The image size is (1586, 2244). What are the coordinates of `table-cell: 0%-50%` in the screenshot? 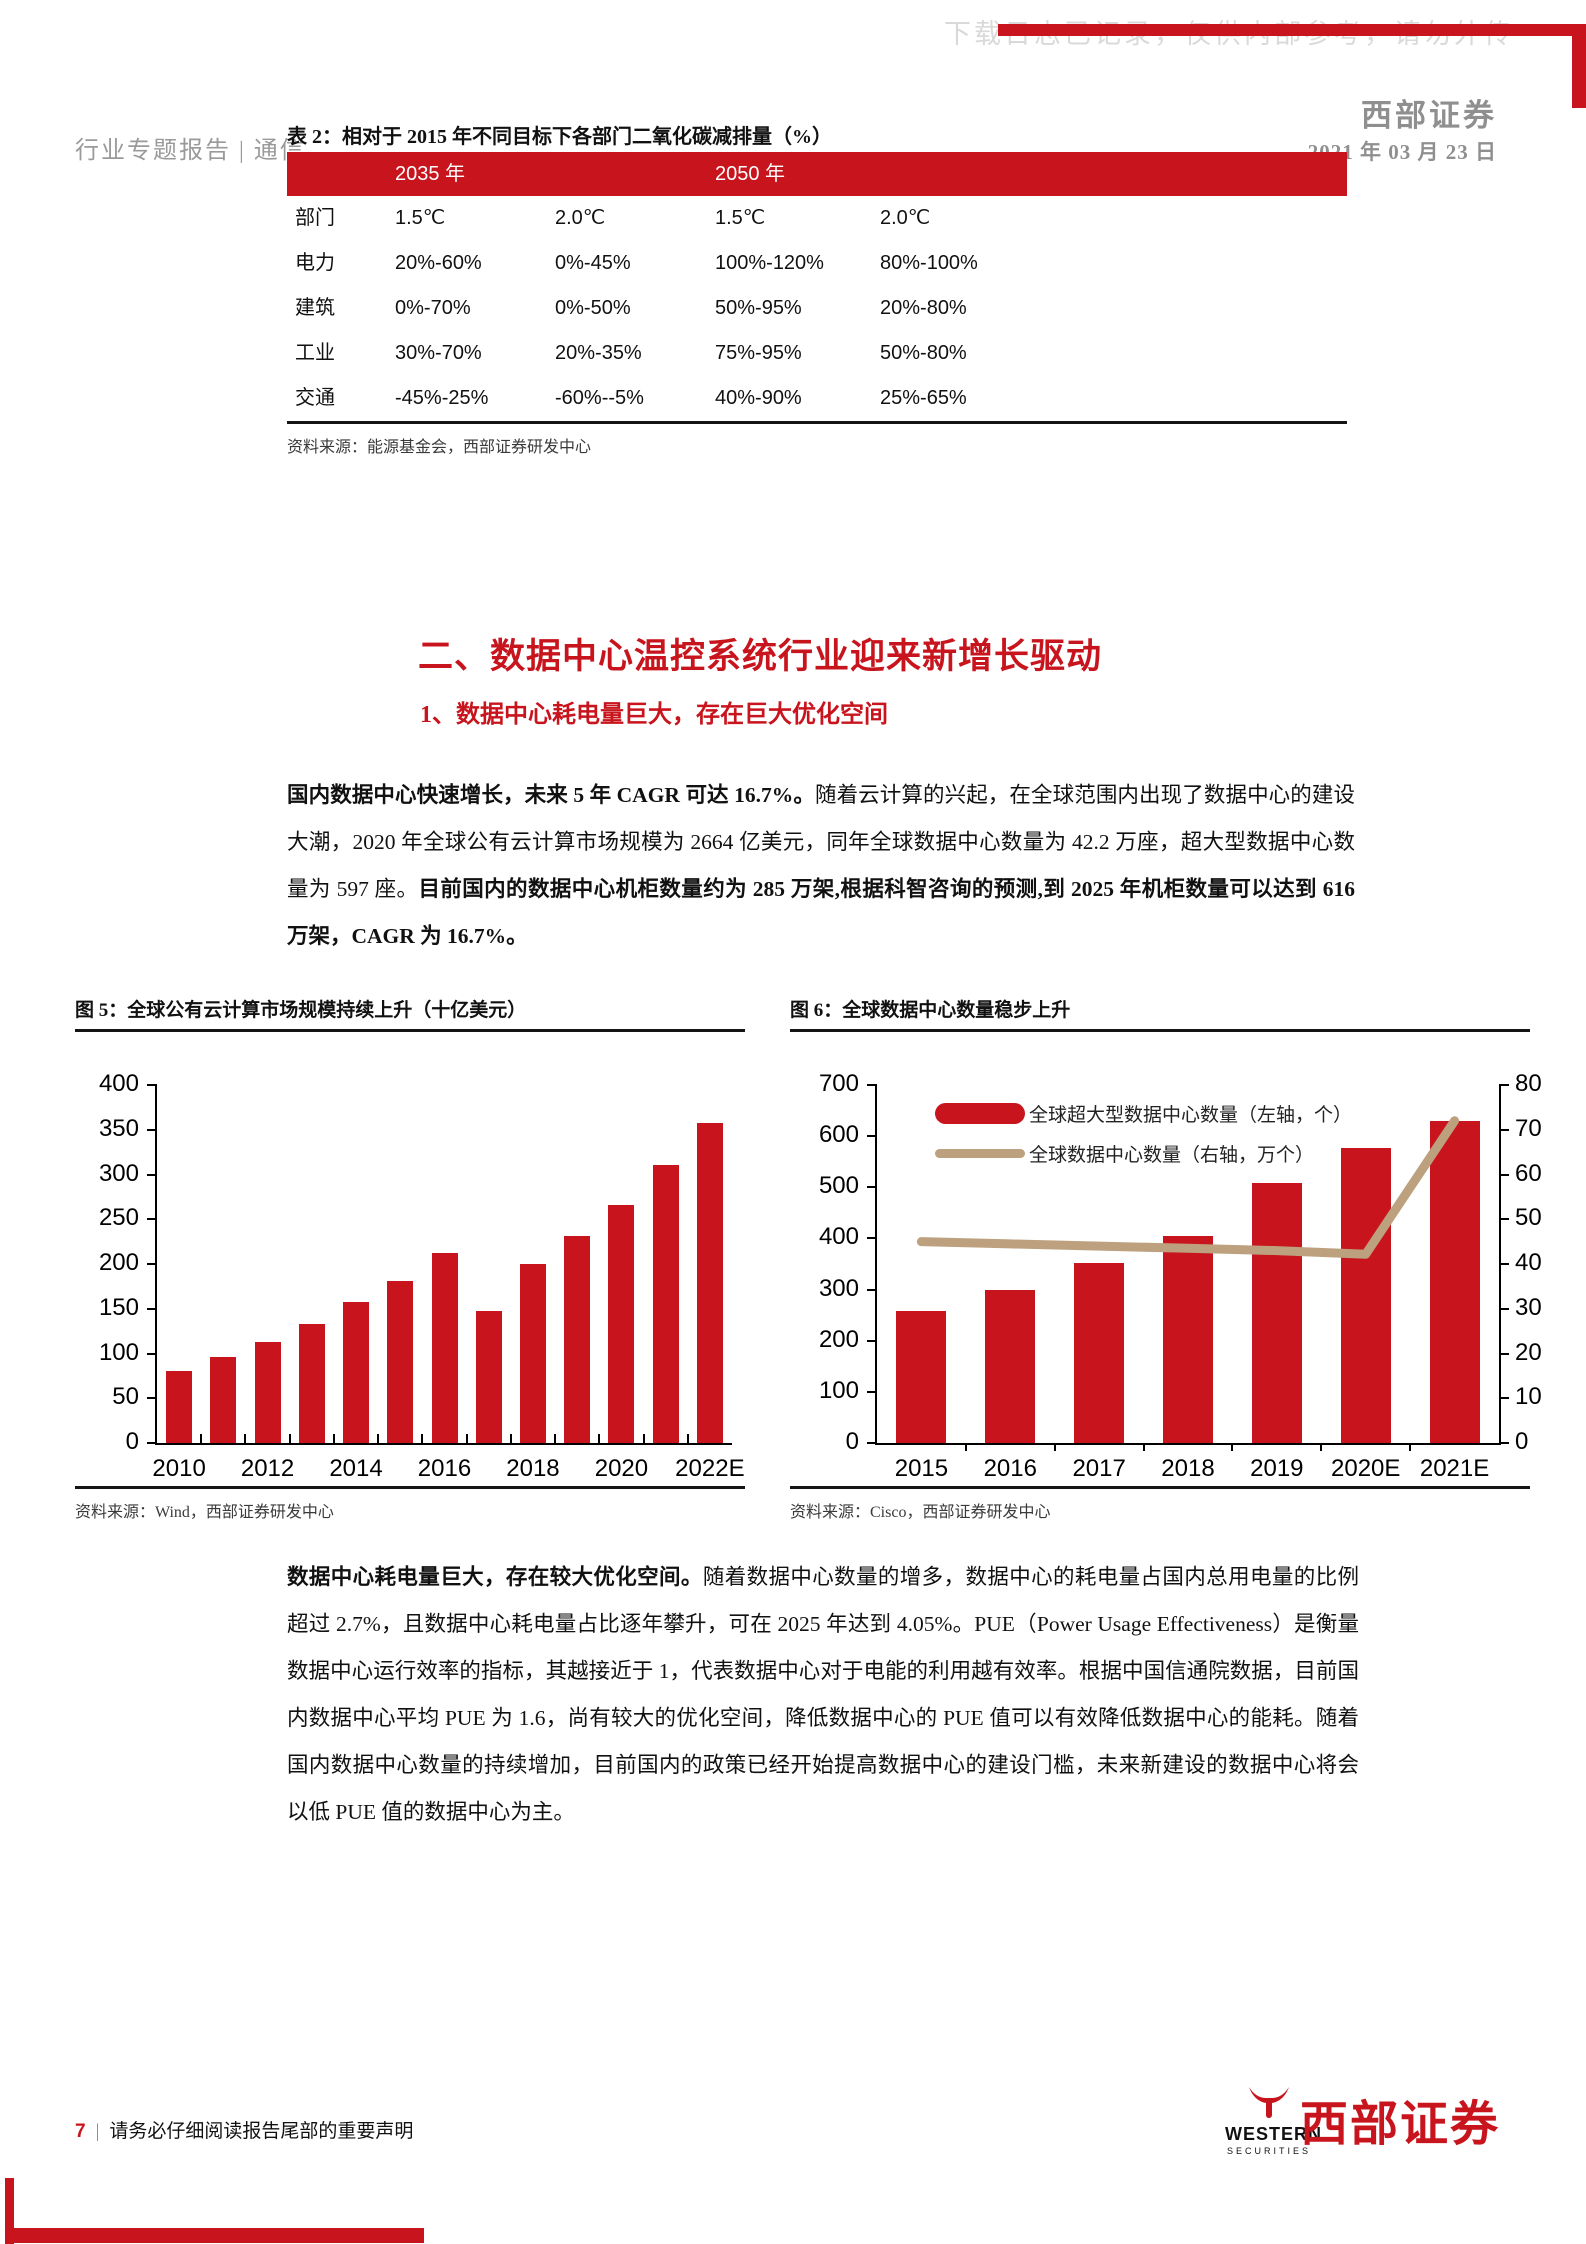 It's located at (593, 308).